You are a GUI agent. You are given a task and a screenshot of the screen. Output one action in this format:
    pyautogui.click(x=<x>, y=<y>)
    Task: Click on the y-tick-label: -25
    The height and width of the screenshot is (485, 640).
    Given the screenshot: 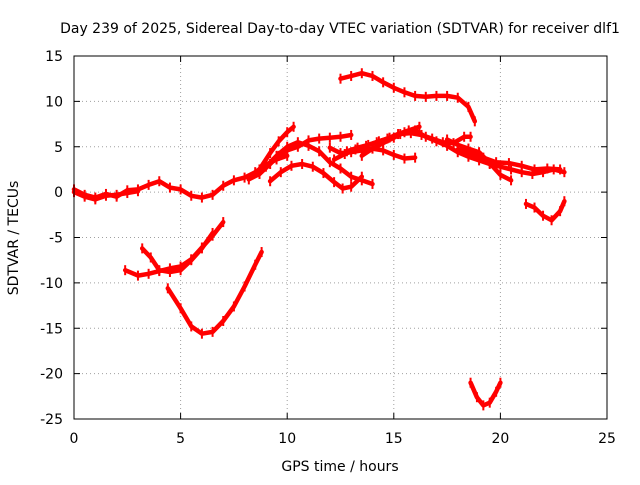 What is the action you would take?
    pyautogui.click(x=51, y=420)
    